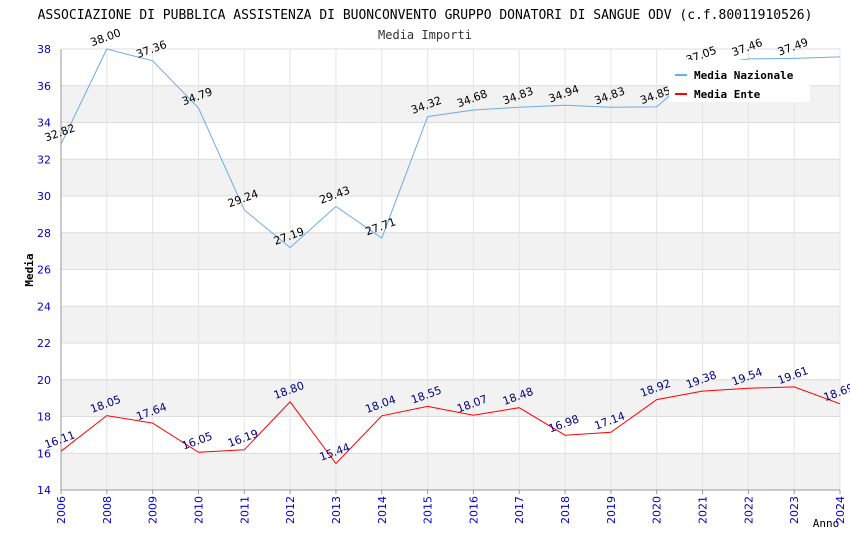  I want to click on y-tick-label: 32, so click(44, 159).